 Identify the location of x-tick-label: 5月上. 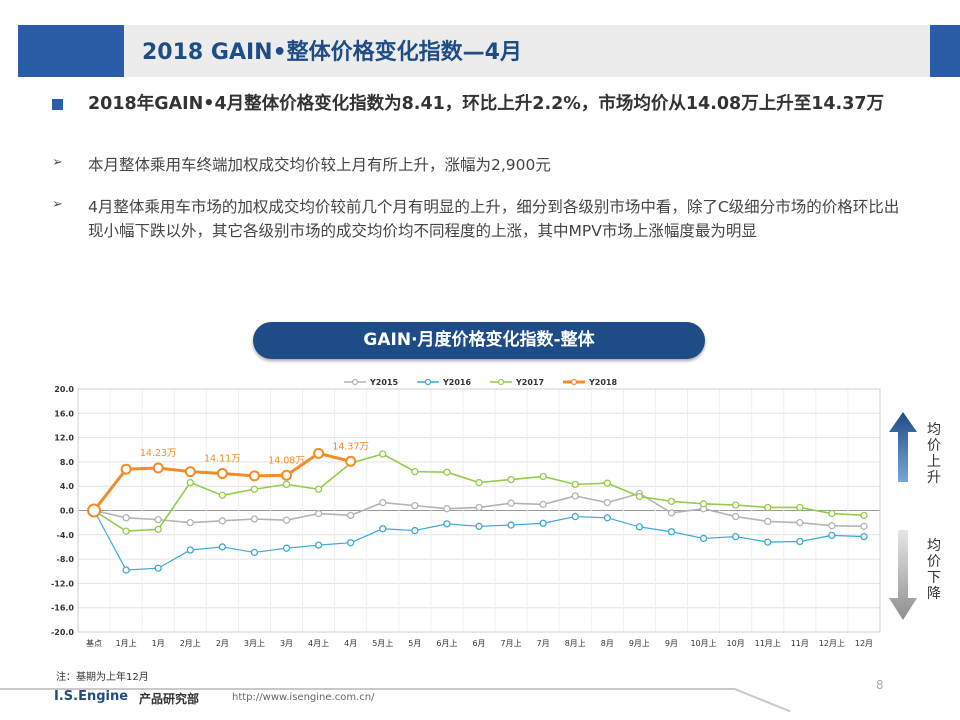
(382, 643).